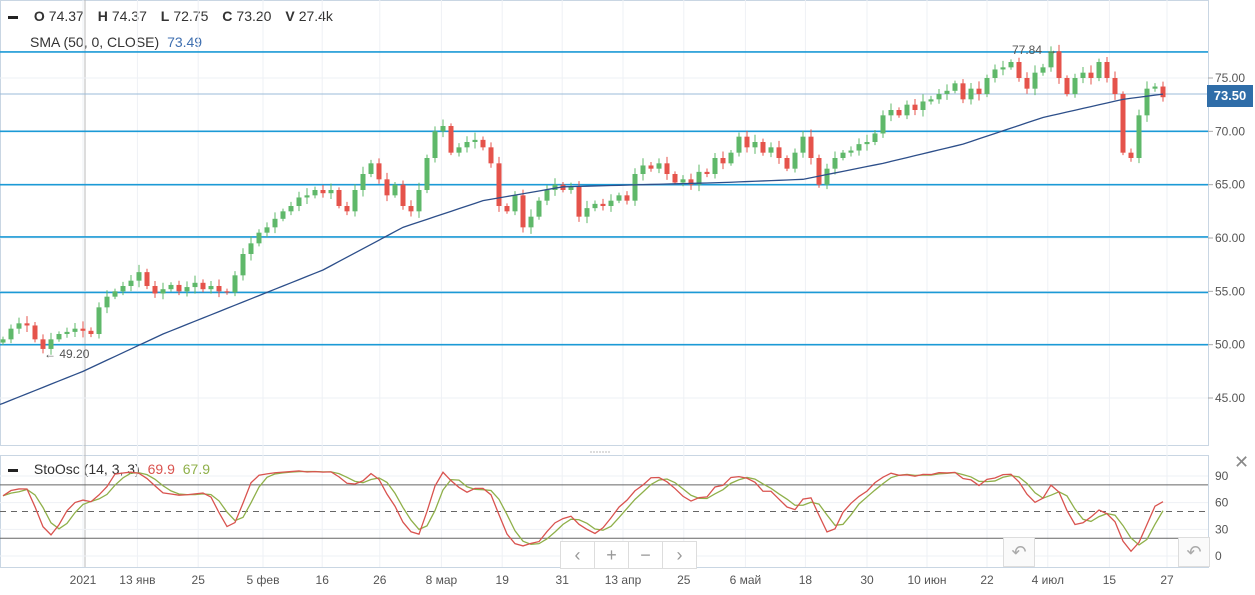  I want to click on open-value: 74.37, so click(66, 16).